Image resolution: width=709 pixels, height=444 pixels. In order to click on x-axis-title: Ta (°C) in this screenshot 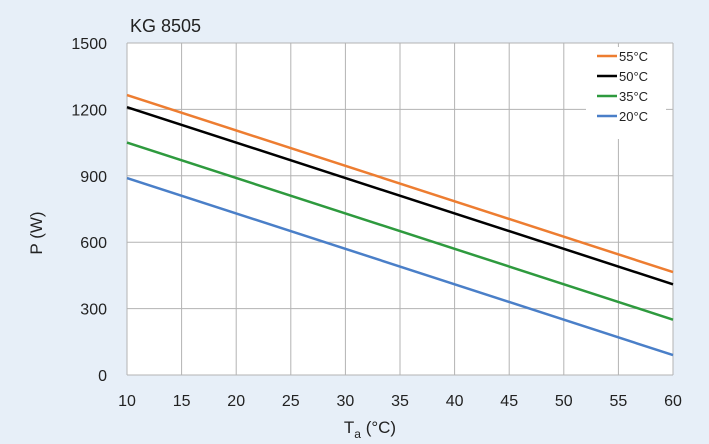, I will do `click(370, 429)`.